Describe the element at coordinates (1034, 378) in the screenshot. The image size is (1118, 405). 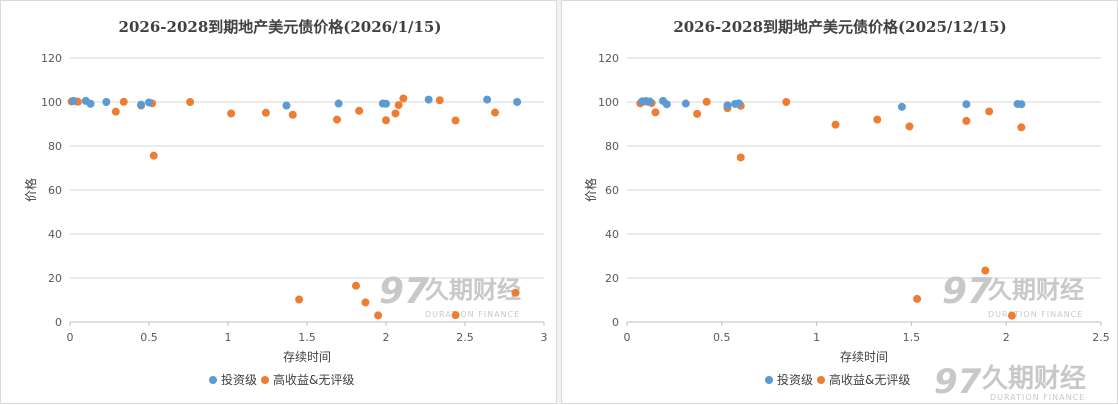
I see `watermark-corner-brand: 久期财经` at that location.